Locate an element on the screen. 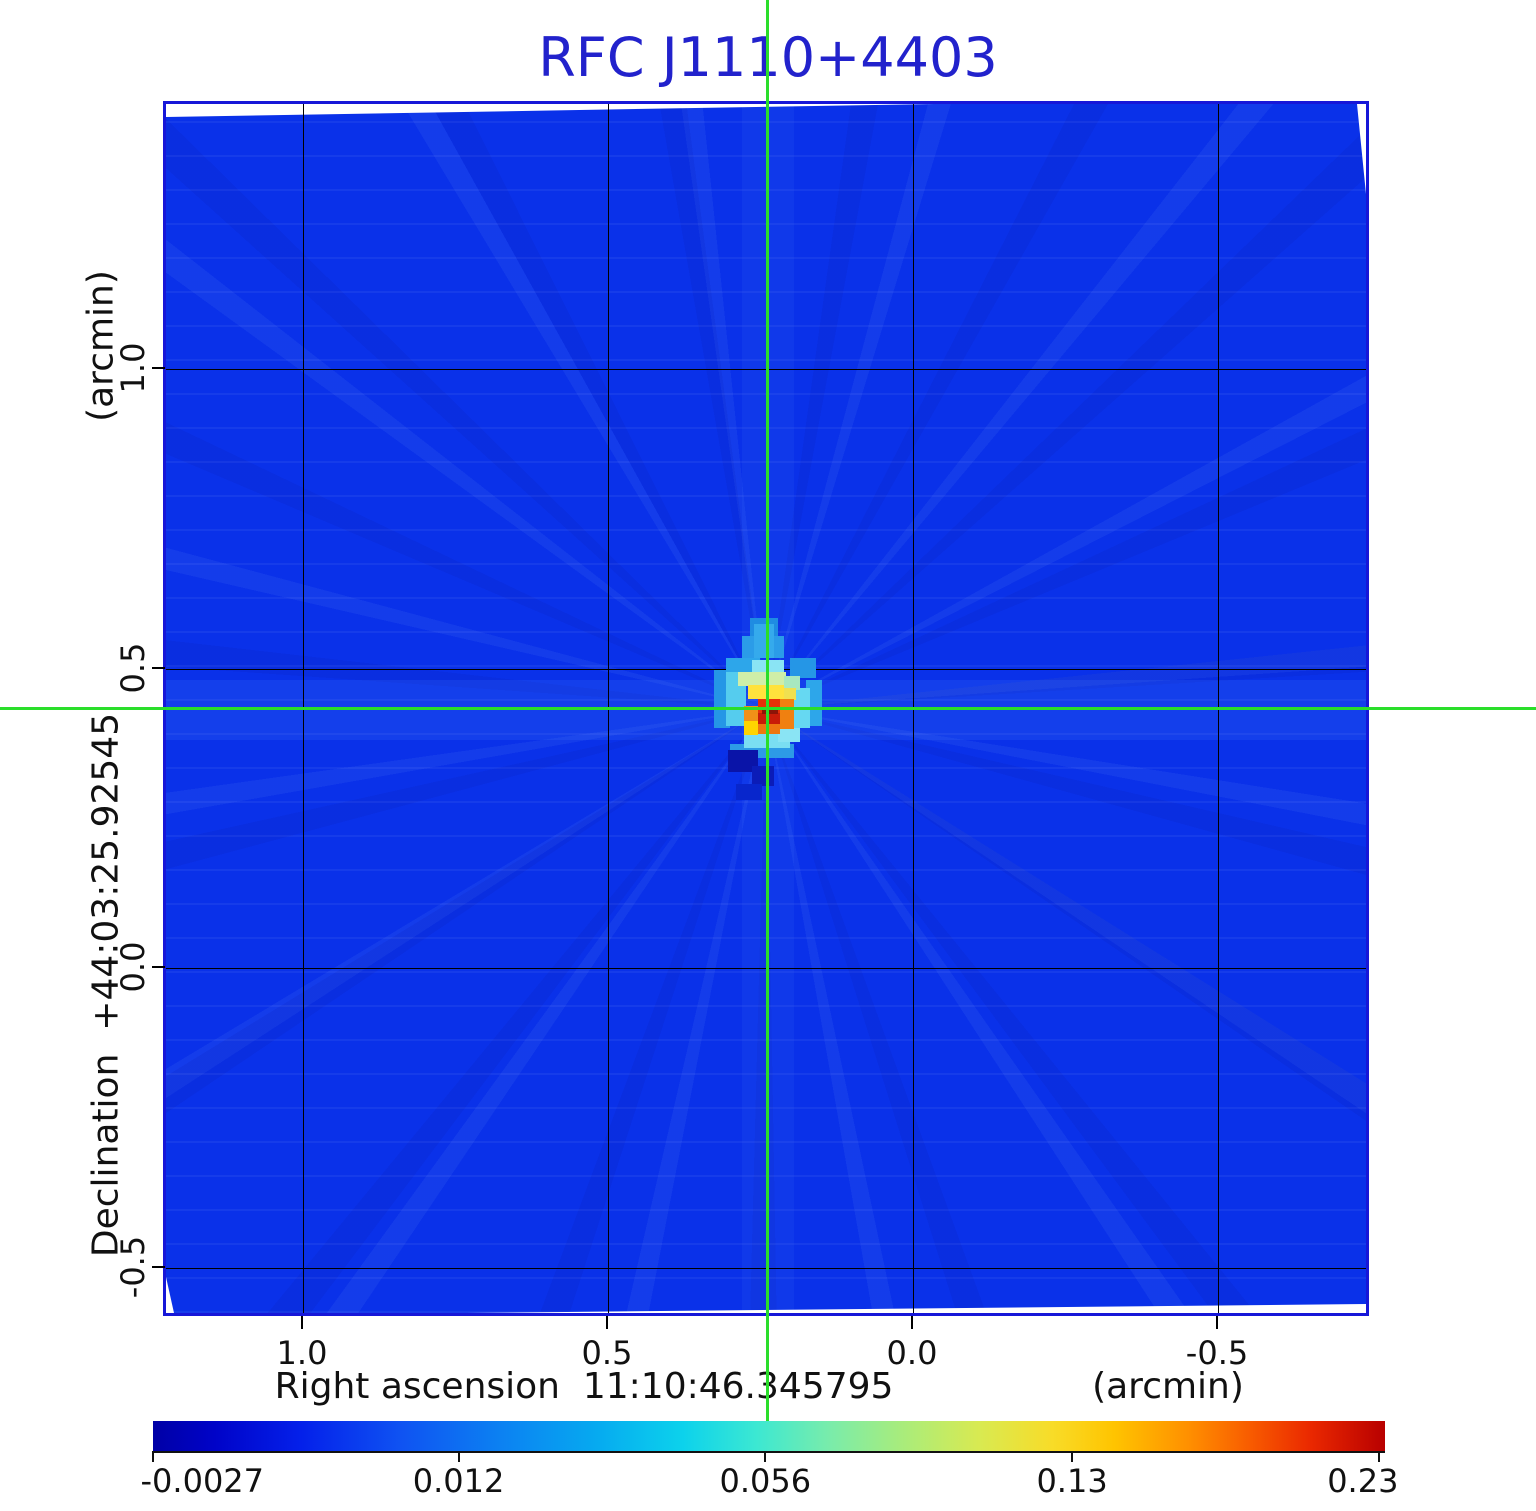 The height and width of the screenshot is (1511, 1536). crosshair-vertical-line is located at coordinates (767, 710).